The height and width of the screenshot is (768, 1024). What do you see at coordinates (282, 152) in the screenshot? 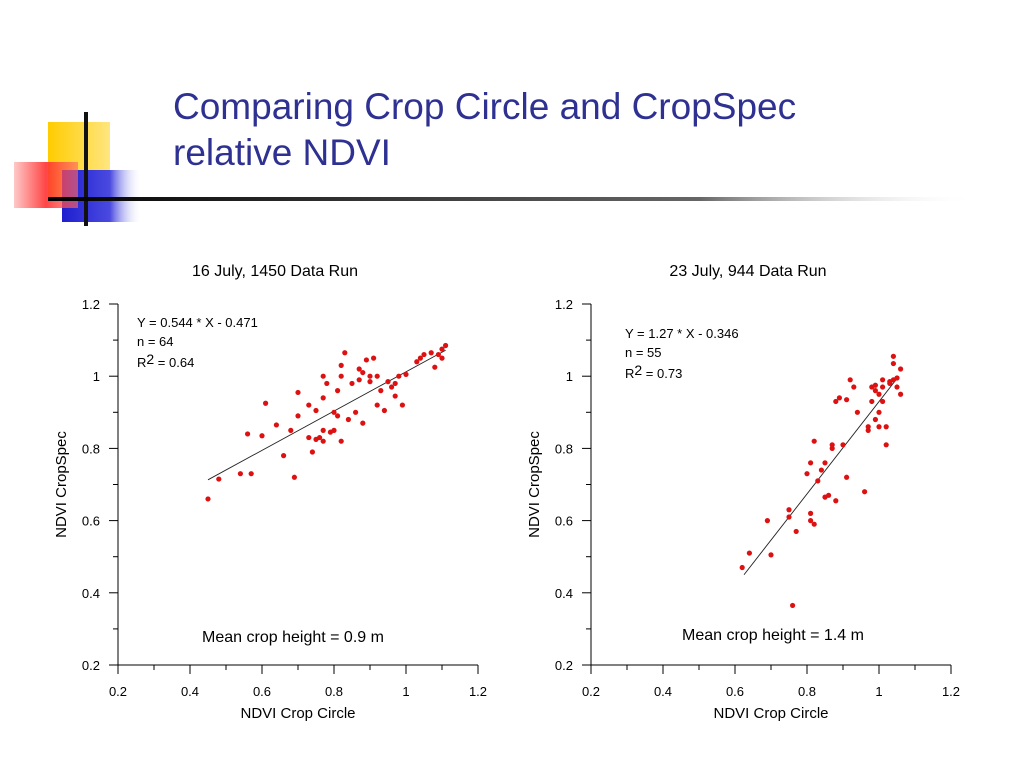
I see `slide-title-line2: relative NDVI` at bounding box center [282, 152].